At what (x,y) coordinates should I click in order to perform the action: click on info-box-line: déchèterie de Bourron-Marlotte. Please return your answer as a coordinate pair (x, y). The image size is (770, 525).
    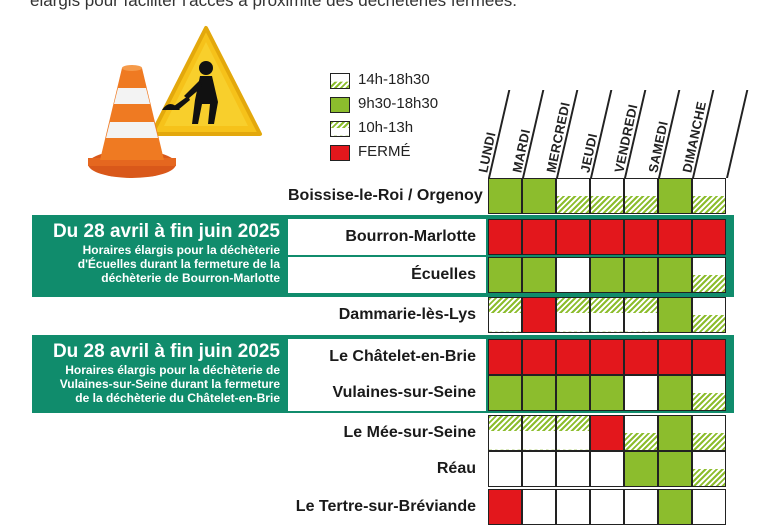
    Looking at the image, I should click on (190, 278).